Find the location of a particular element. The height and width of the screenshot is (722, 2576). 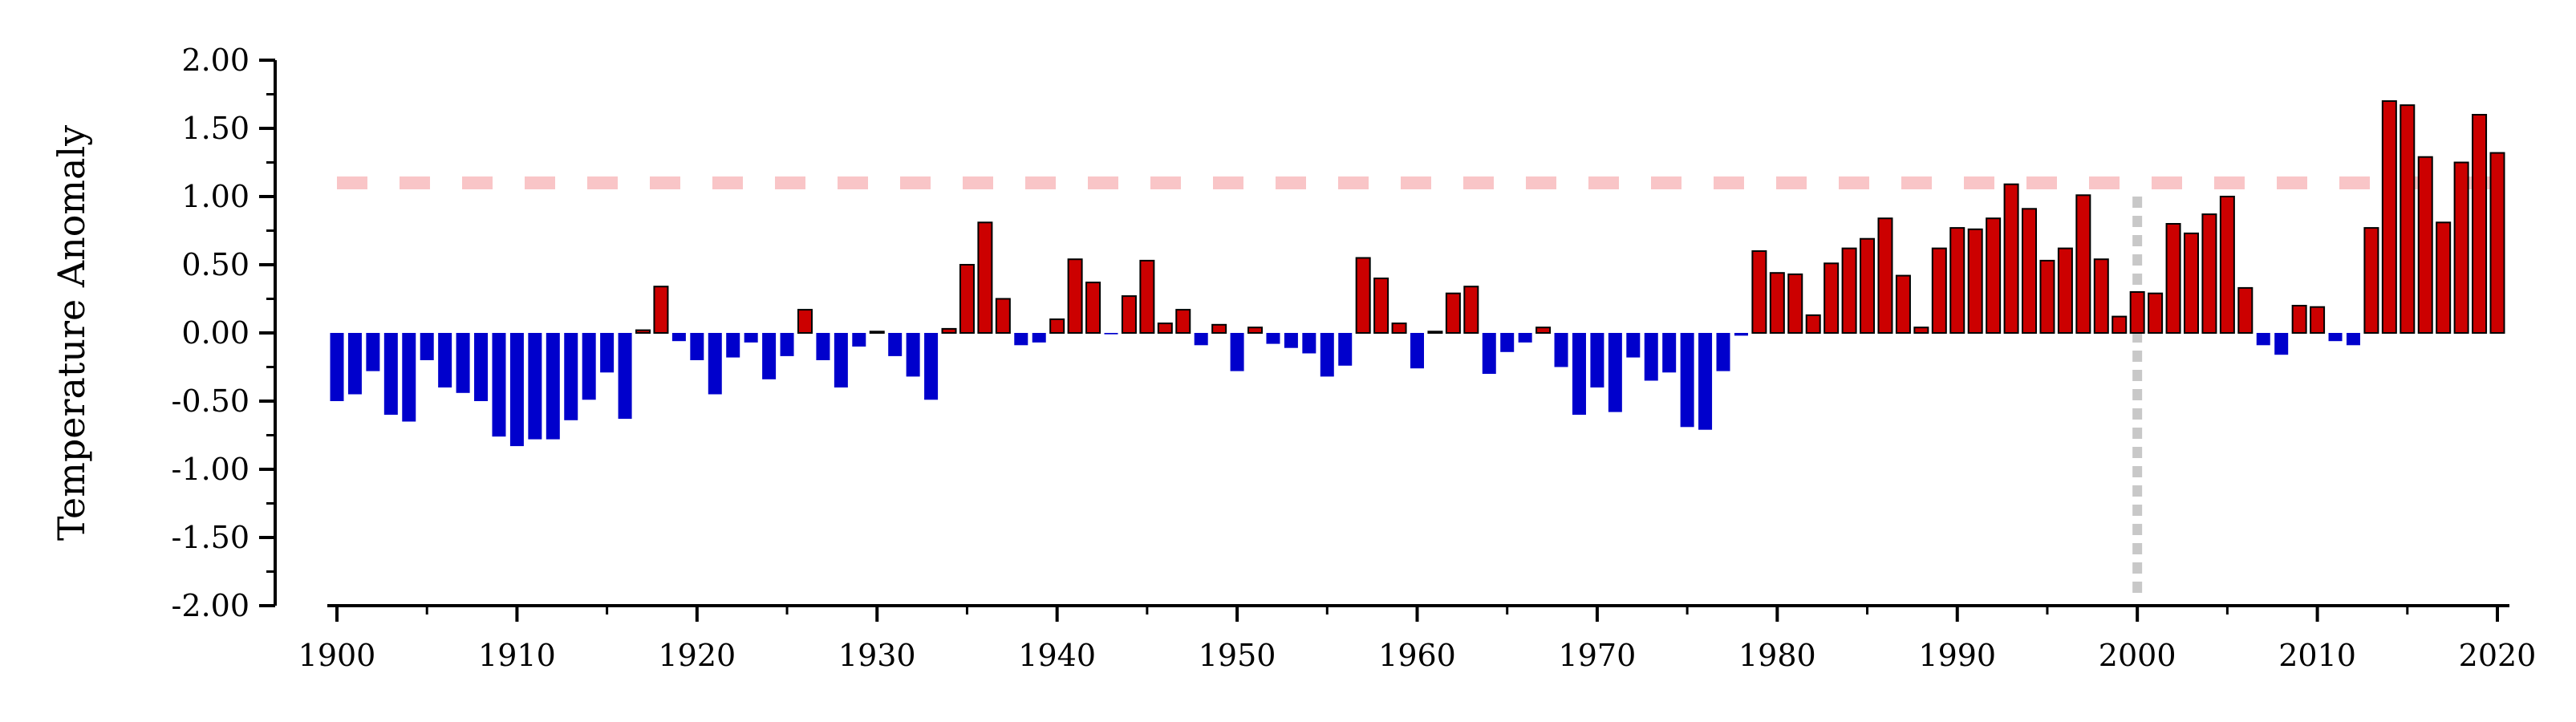

bar-1970 is located at coordinates (1597, 360).